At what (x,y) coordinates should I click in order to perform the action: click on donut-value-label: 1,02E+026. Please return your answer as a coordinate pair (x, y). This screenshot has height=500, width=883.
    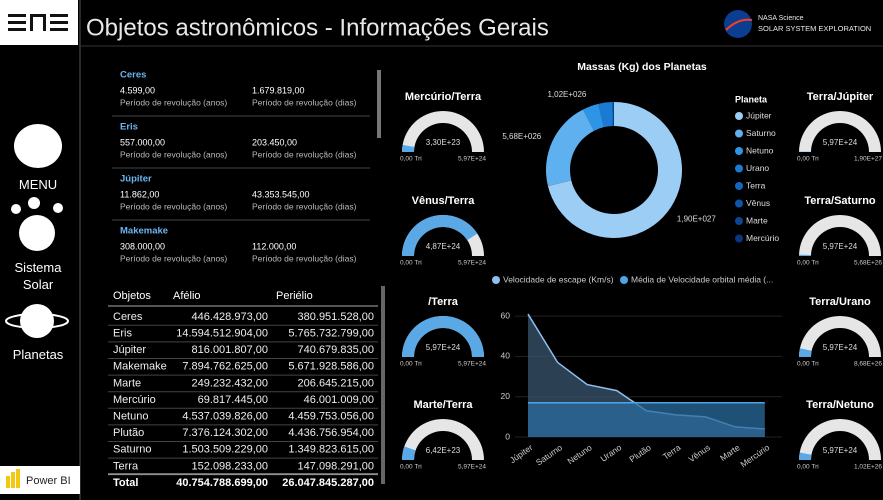
    Looking at the image, I should click on (566, 94).